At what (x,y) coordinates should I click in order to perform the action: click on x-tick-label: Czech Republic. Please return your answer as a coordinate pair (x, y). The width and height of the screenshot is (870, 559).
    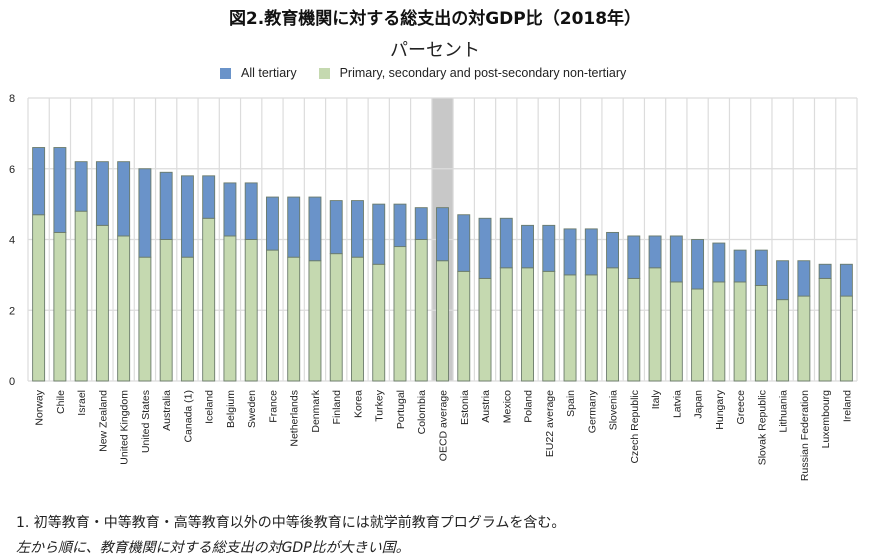
    Looking at the image, I should click on (635, 427).